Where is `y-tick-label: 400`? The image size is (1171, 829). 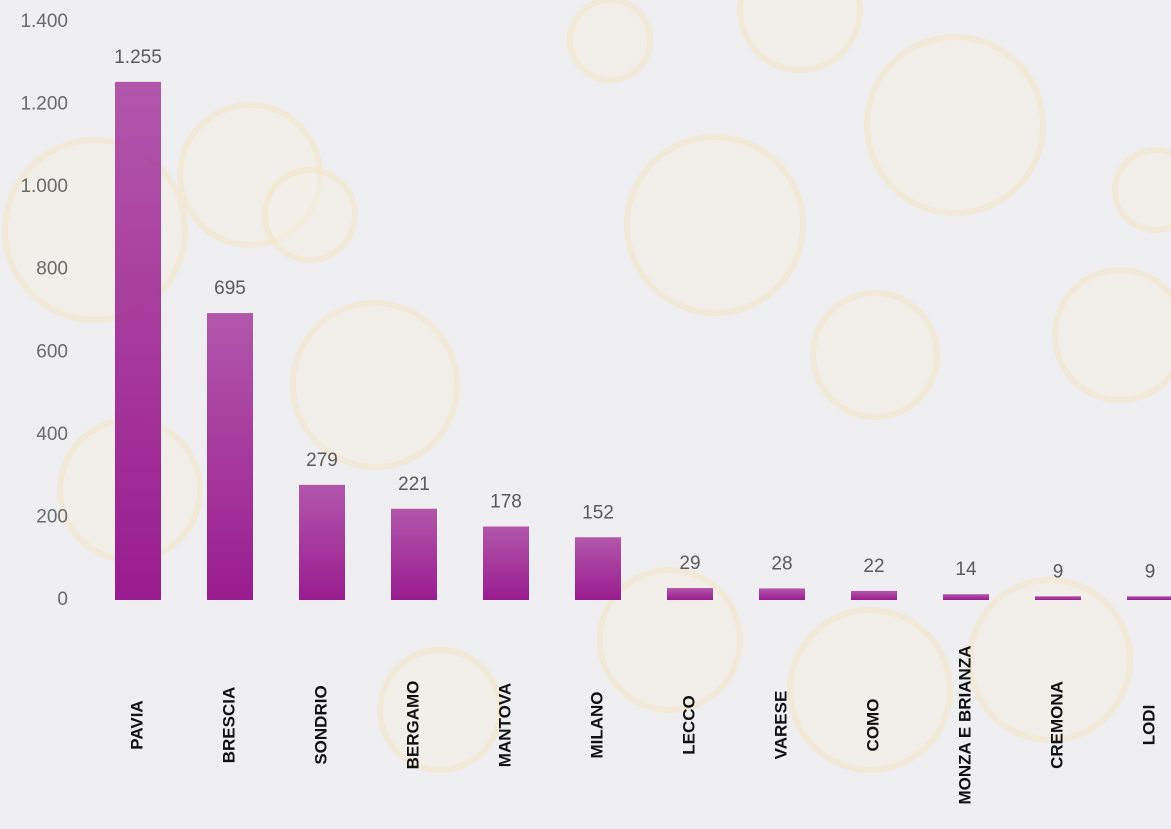
y-tick-label: 400 is located at coordinates (52, 434).